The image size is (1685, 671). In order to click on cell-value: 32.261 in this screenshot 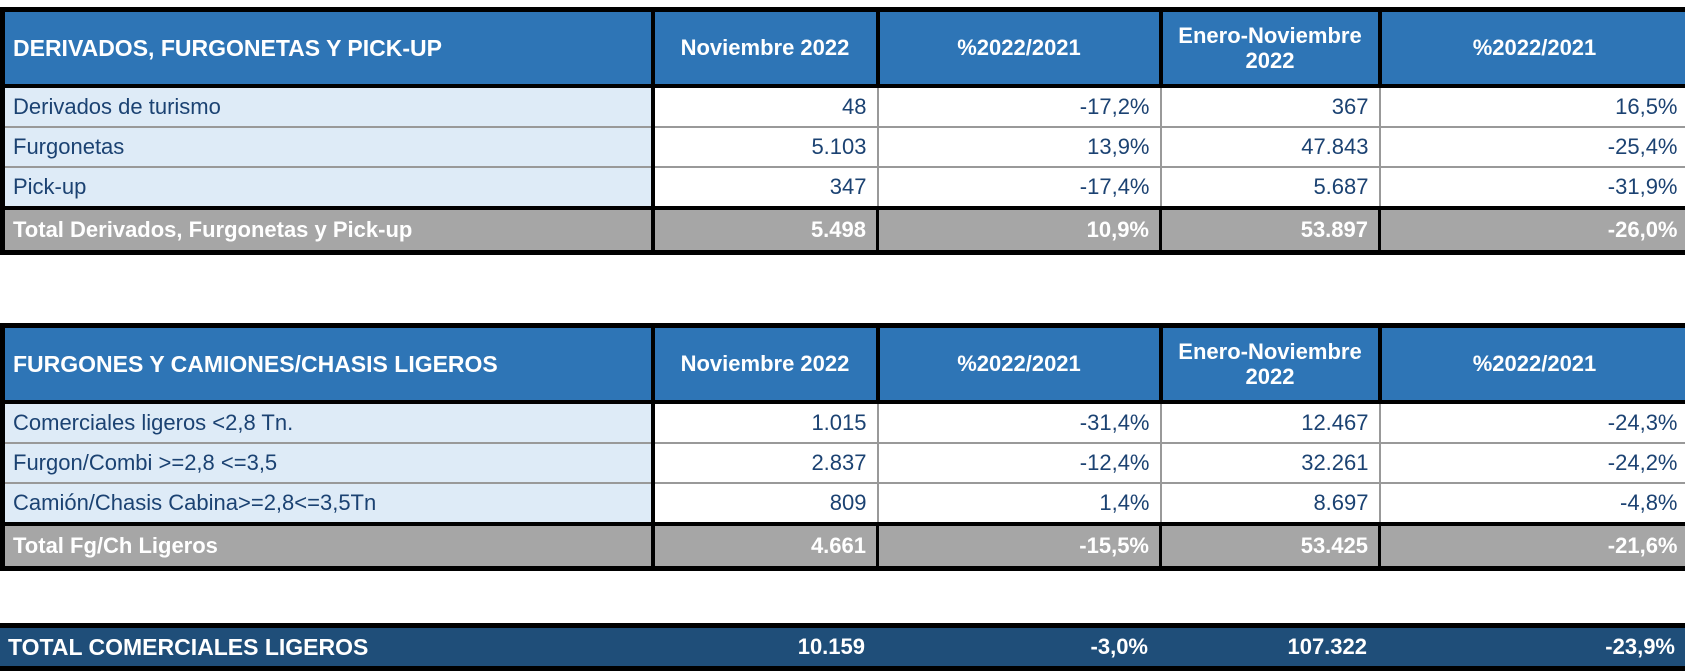, I will do `click(1270, 463)`.